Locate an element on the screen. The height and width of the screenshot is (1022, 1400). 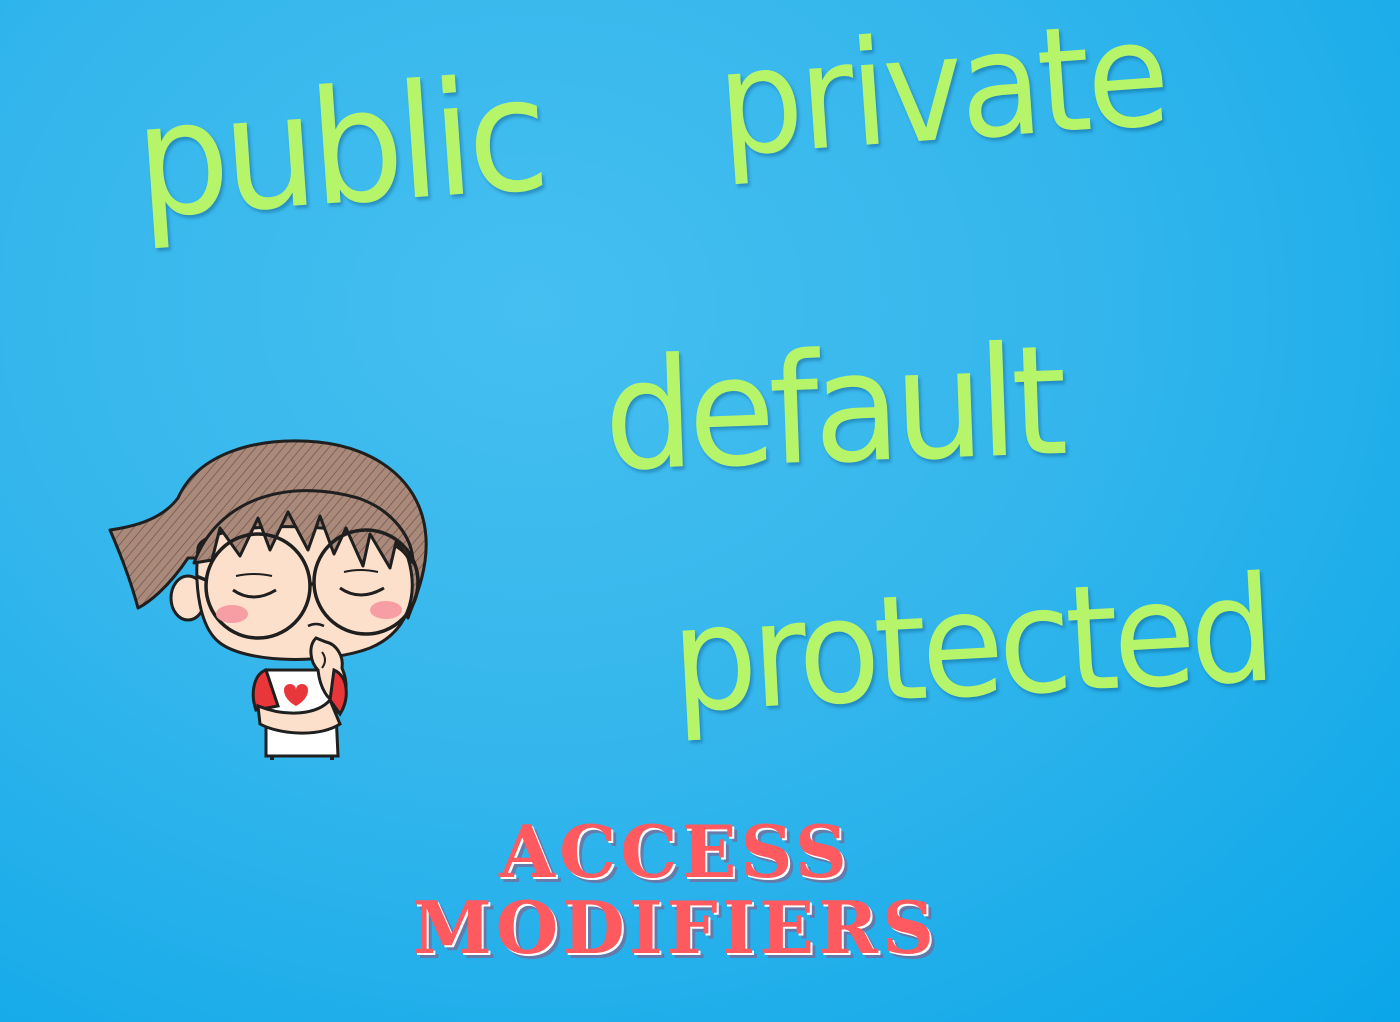
glasses is located at coordinates (307, 584).